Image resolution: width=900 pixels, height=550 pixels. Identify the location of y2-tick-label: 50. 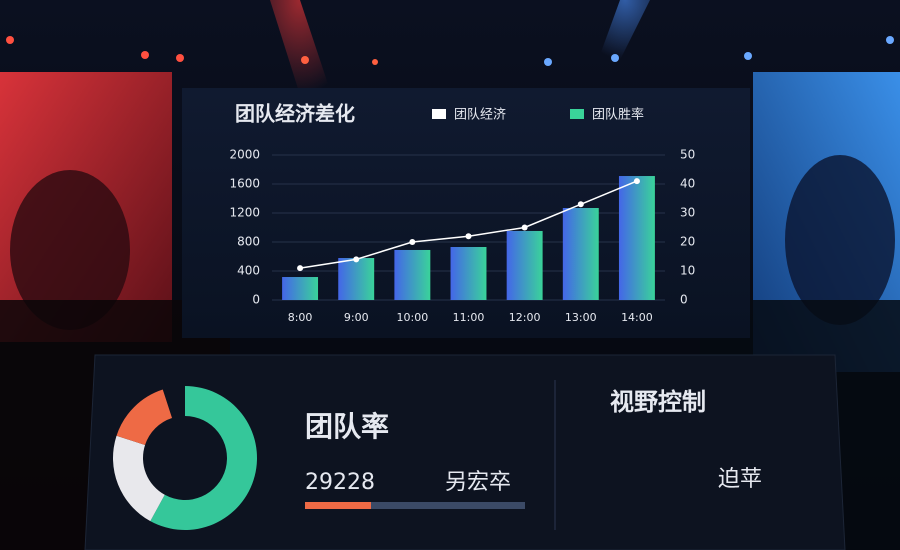
(687, 155).